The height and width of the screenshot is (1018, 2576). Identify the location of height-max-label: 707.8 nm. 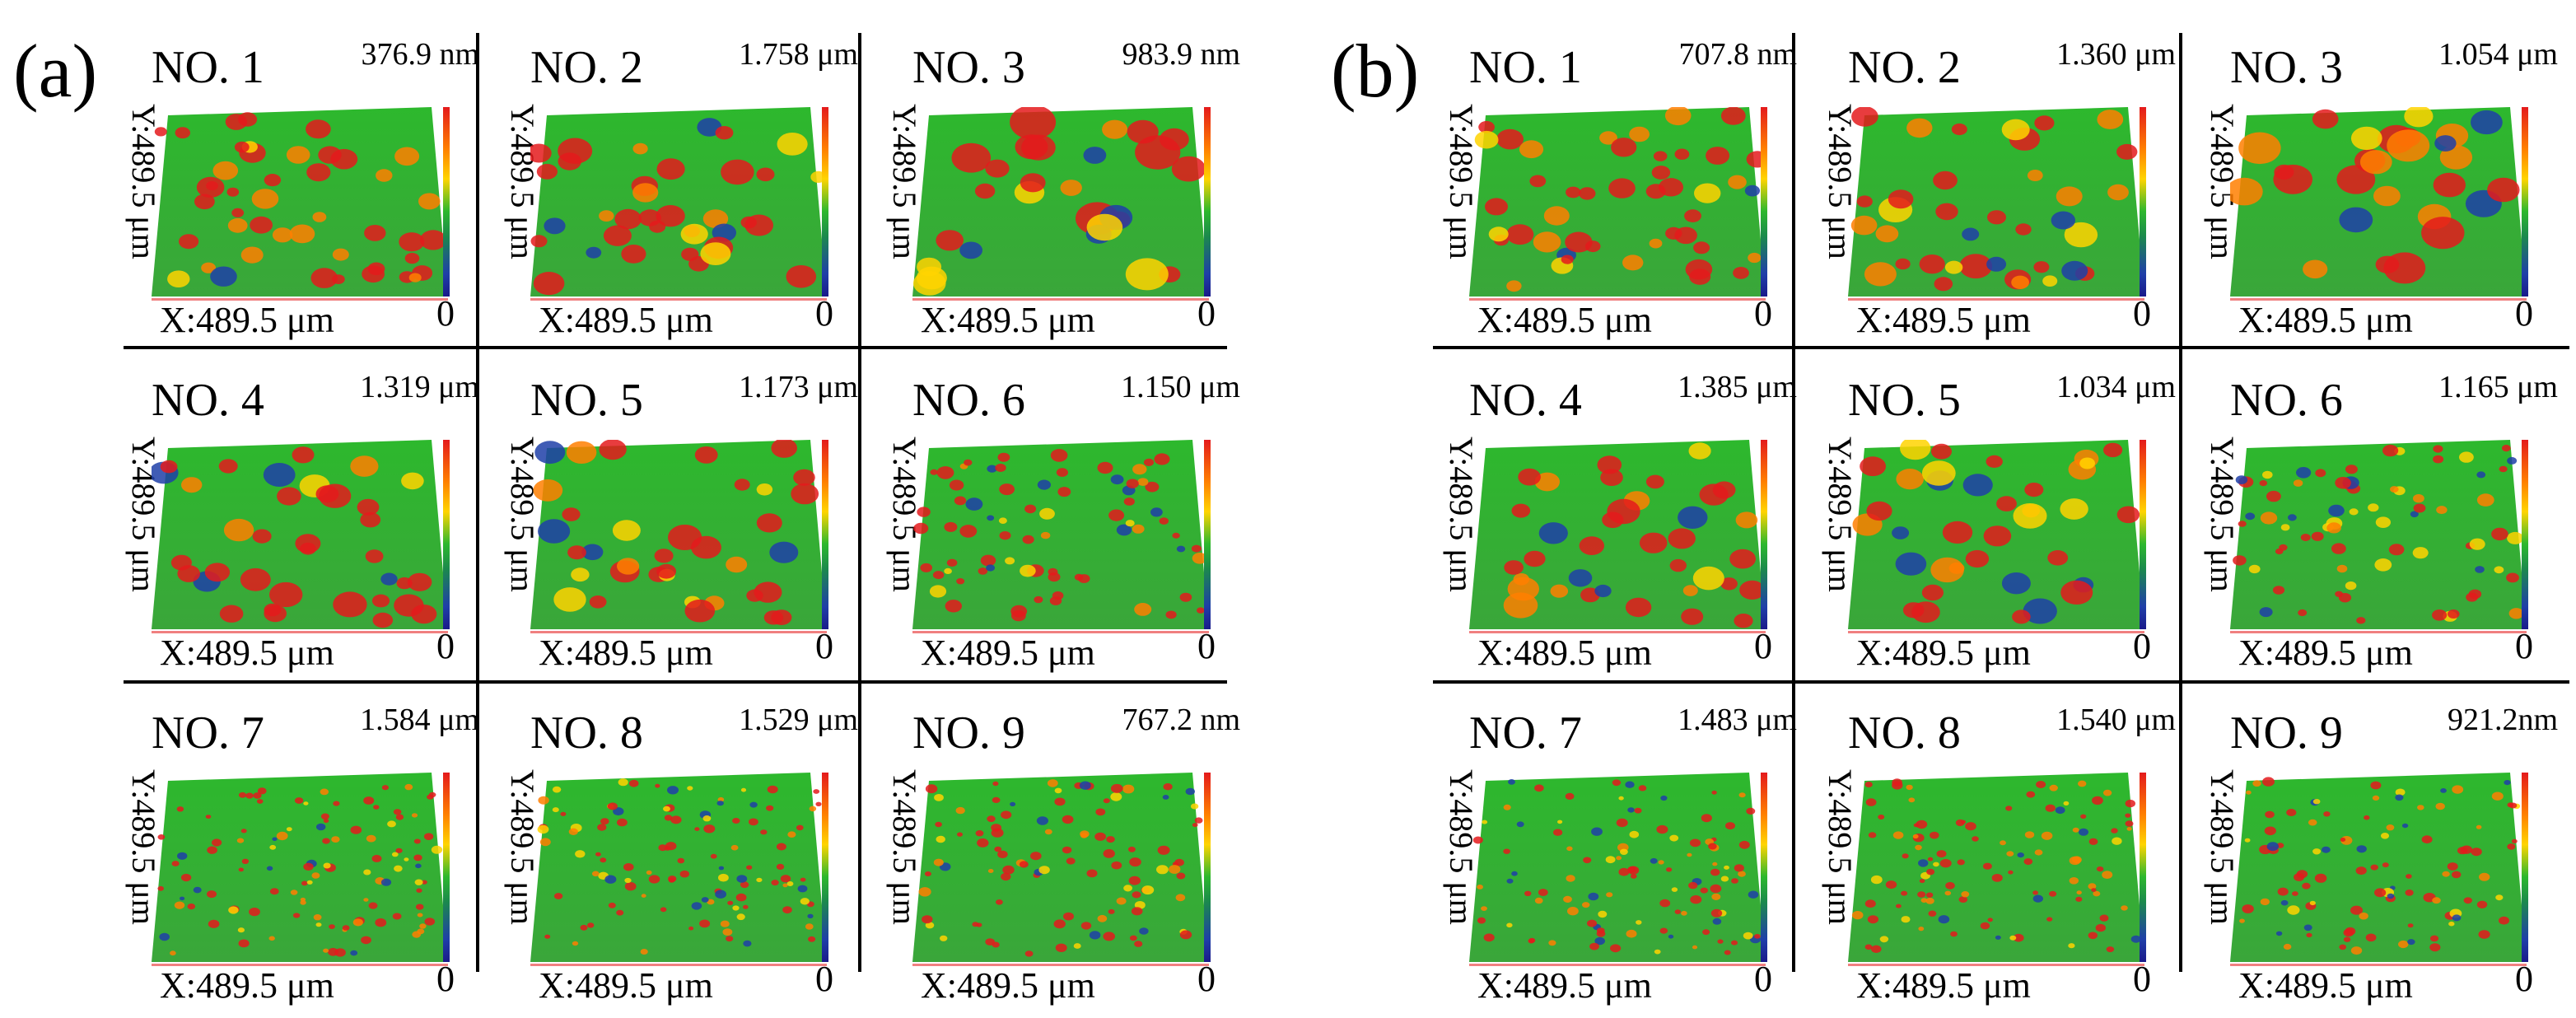
(1737, 54).